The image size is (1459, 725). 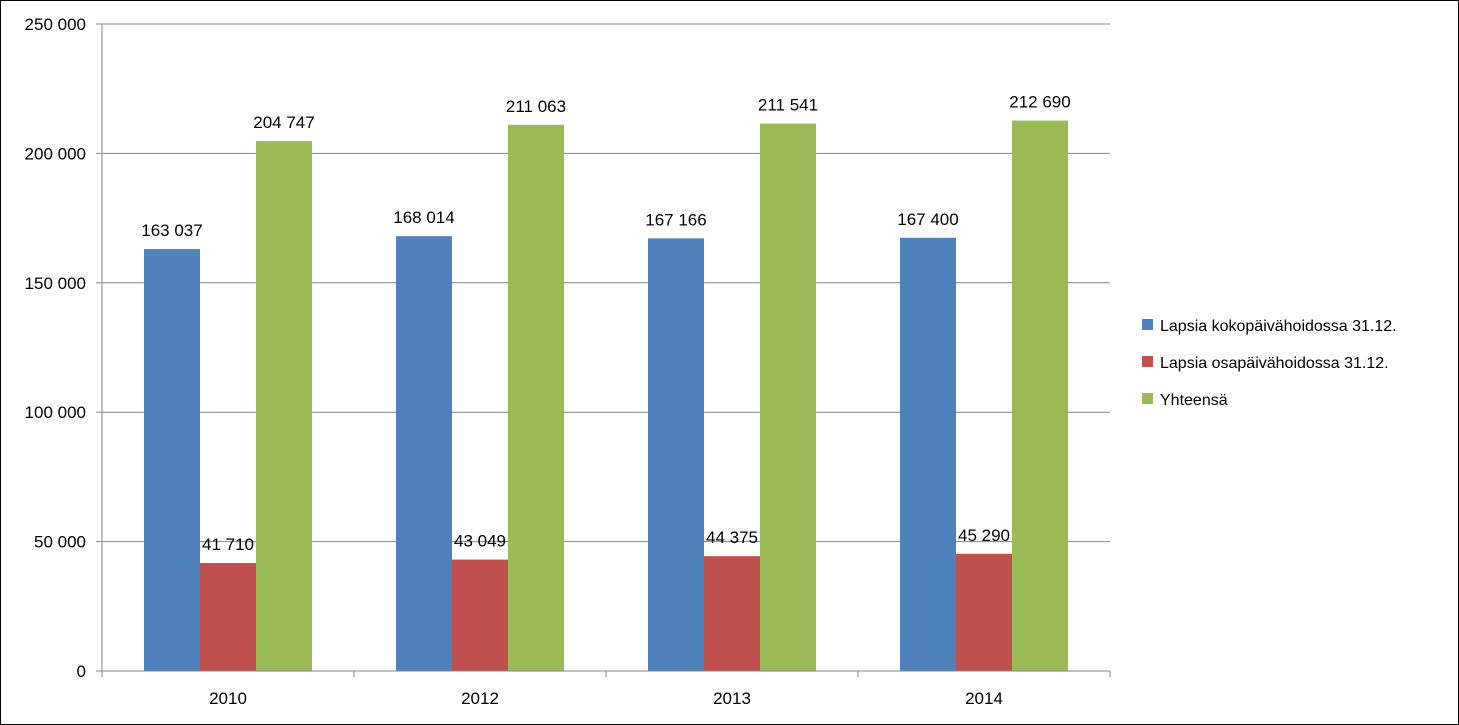 I want to click on data-label: 163 037, so click(x=171, y=230).